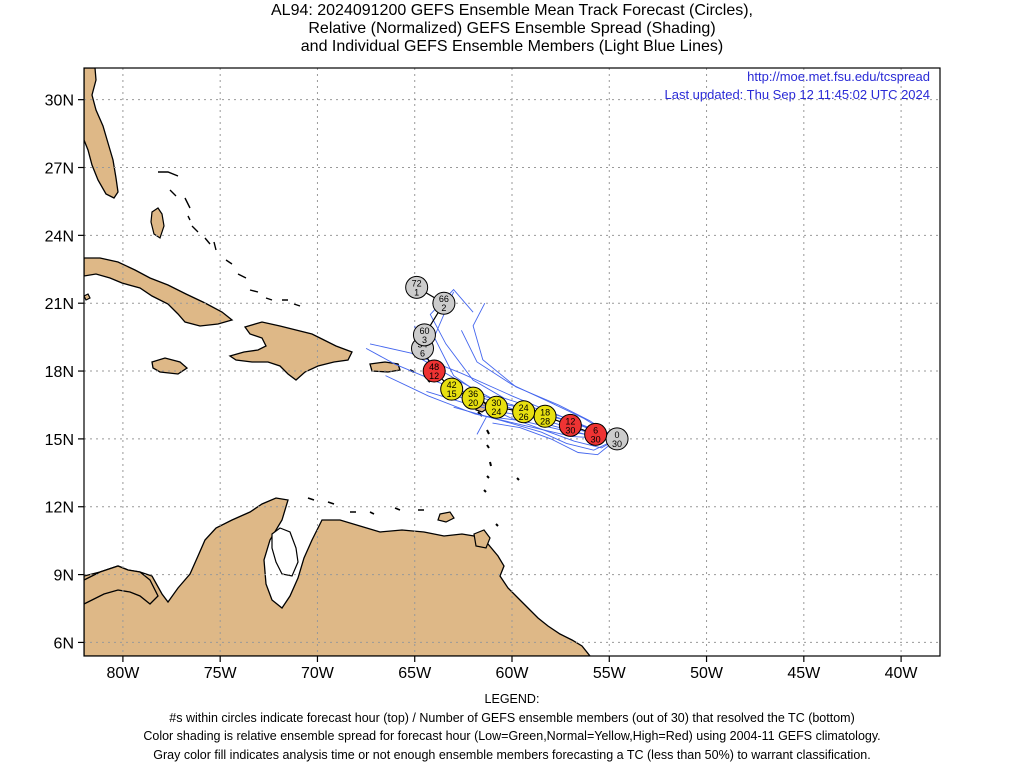  Describe the element at coordinates (417, 283) in the screenshot. I see `track-point-hour: 72` at that location.